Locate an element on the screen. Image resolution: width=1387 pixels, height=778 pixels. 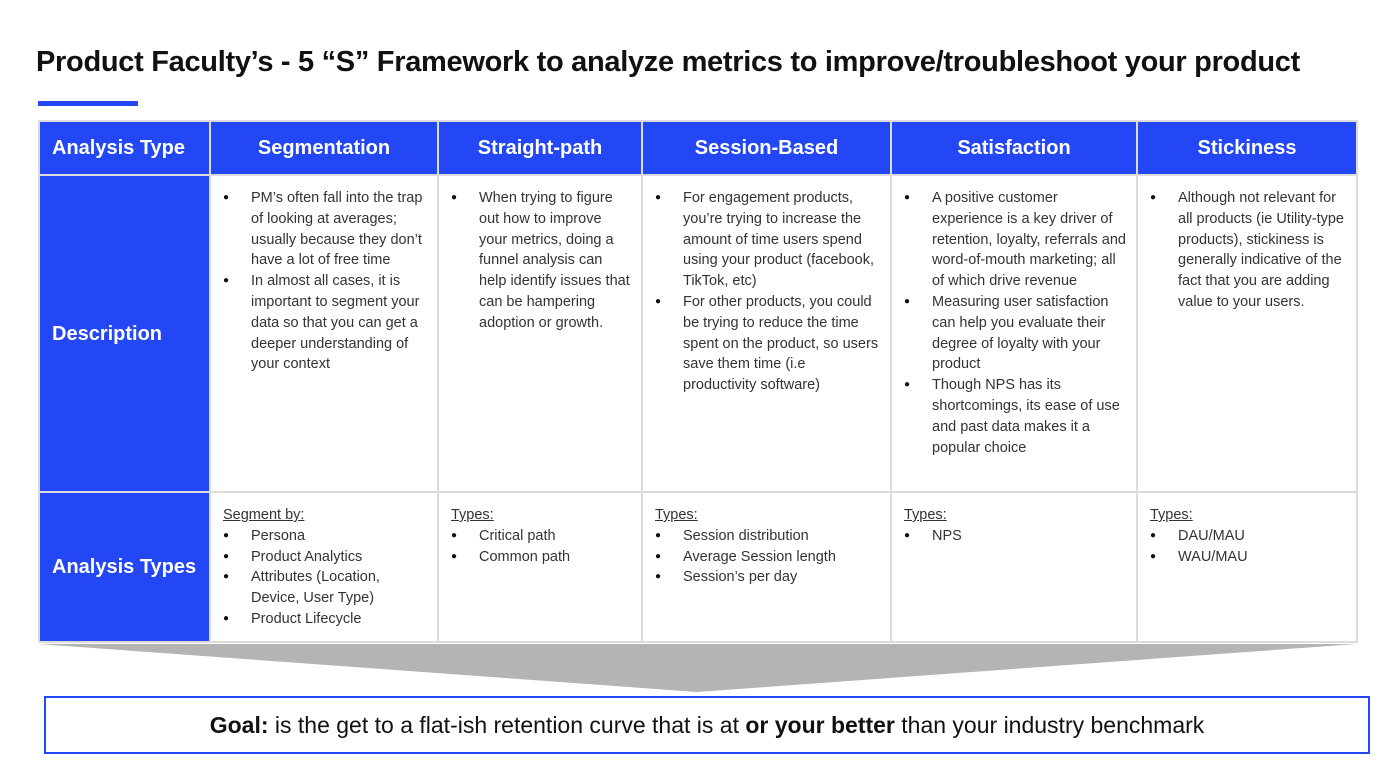
title-underline is located at coordinates (88, 103).